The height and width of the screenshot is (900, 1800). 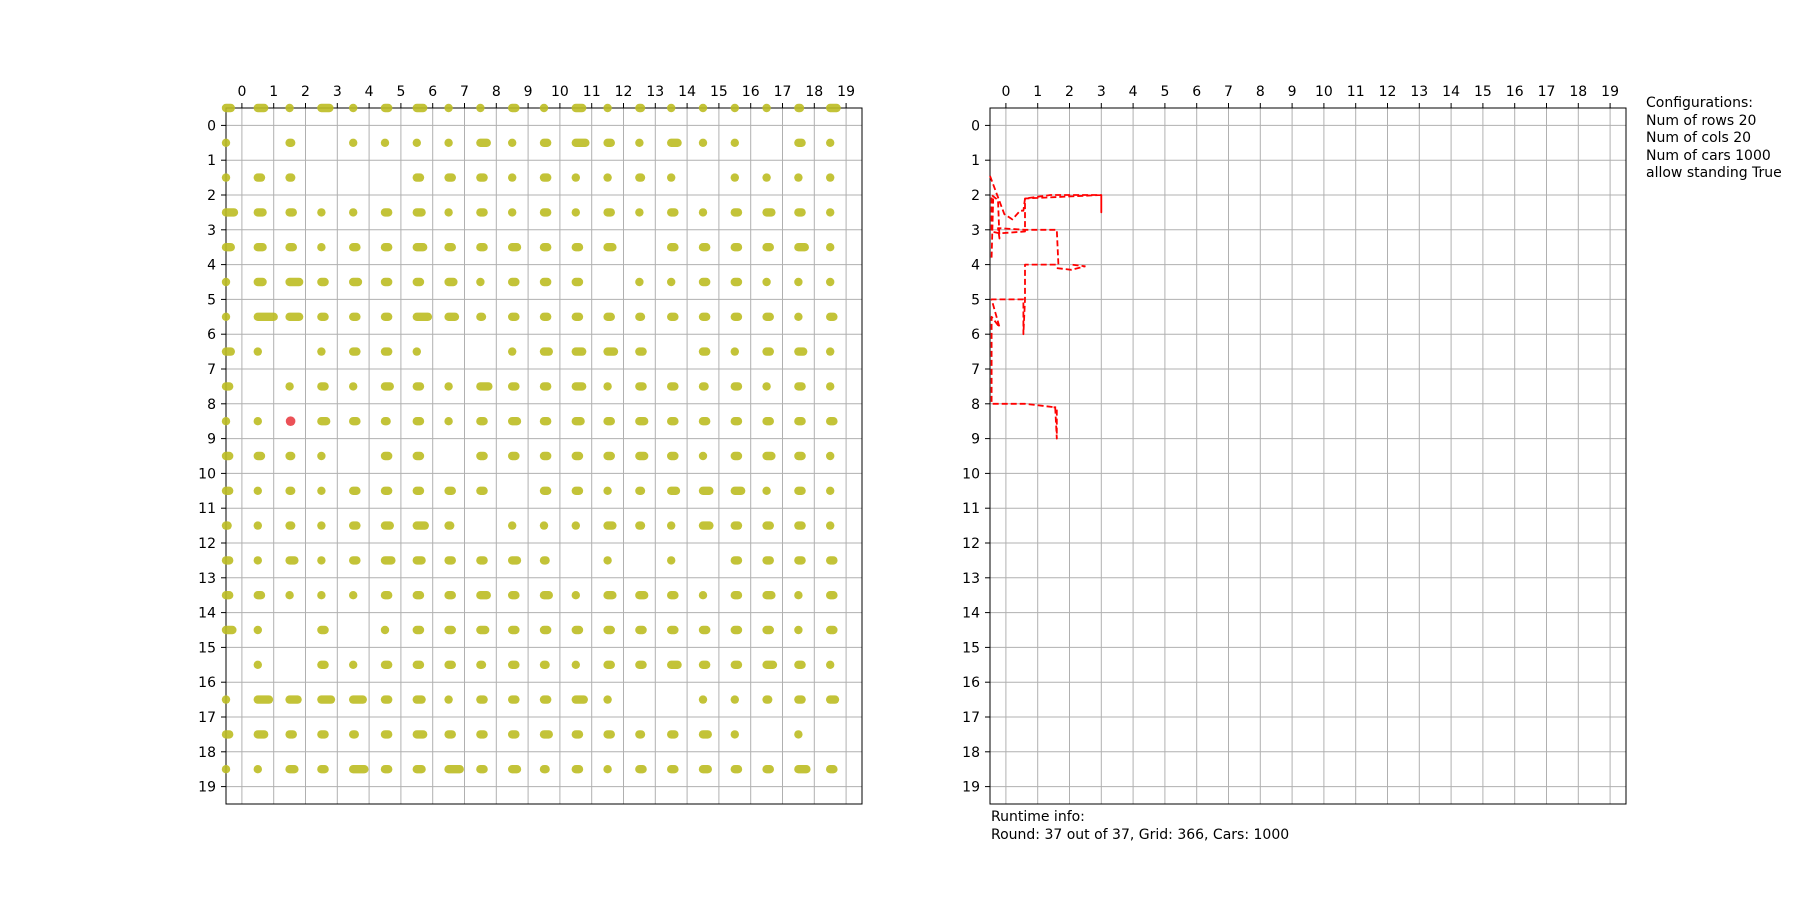 What do you see at coordinates (211, 231) in the screenshot?
I see `car-grid-y-tick-label: 3` at bounding box center [211, 231].